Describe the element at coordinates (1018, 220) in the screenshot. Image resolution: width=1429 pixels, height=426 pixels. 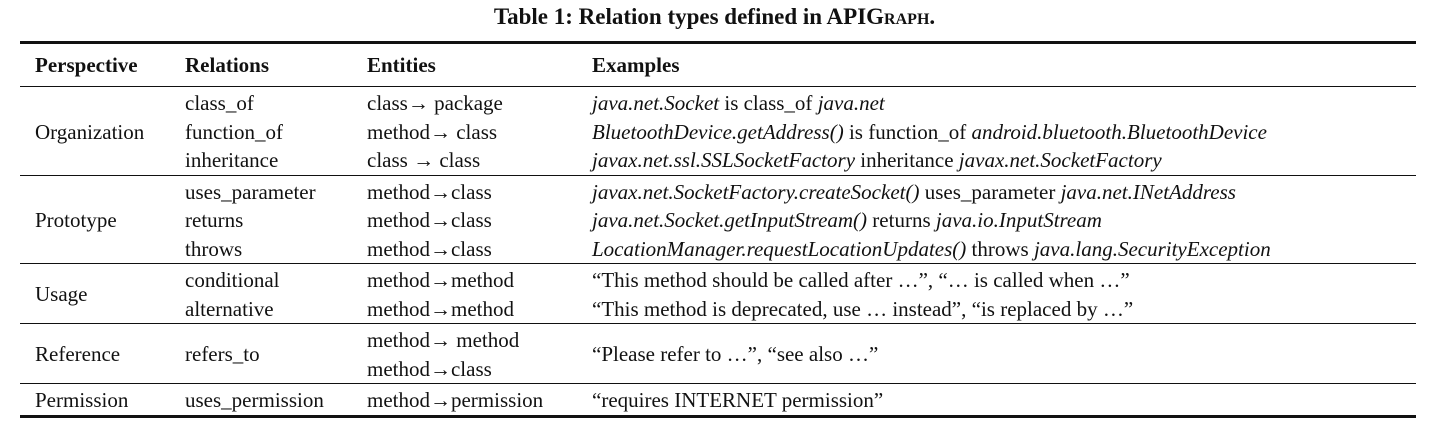
I see `example-code: java.io.InputStream` at that location.